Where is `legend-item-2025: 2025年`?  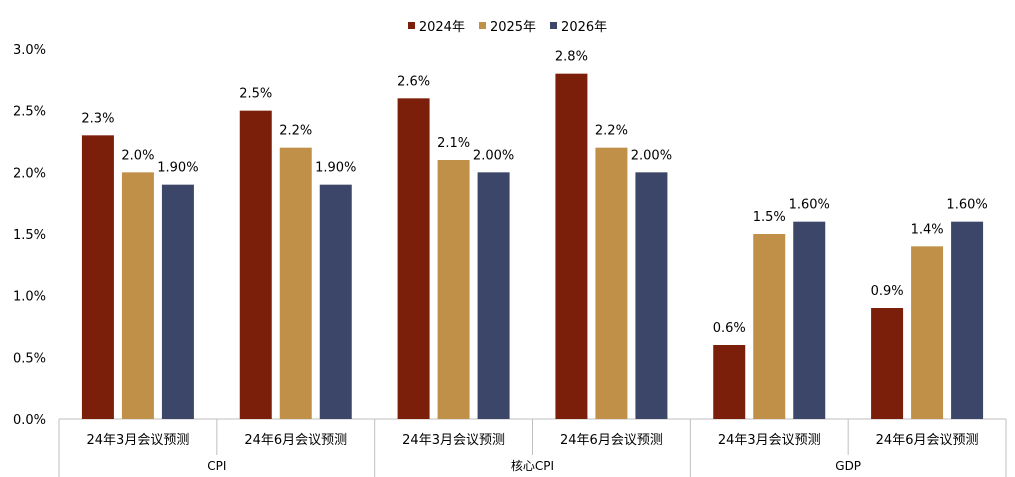 legend-item-2025: 2025年 is located at coordinates (507, 25).